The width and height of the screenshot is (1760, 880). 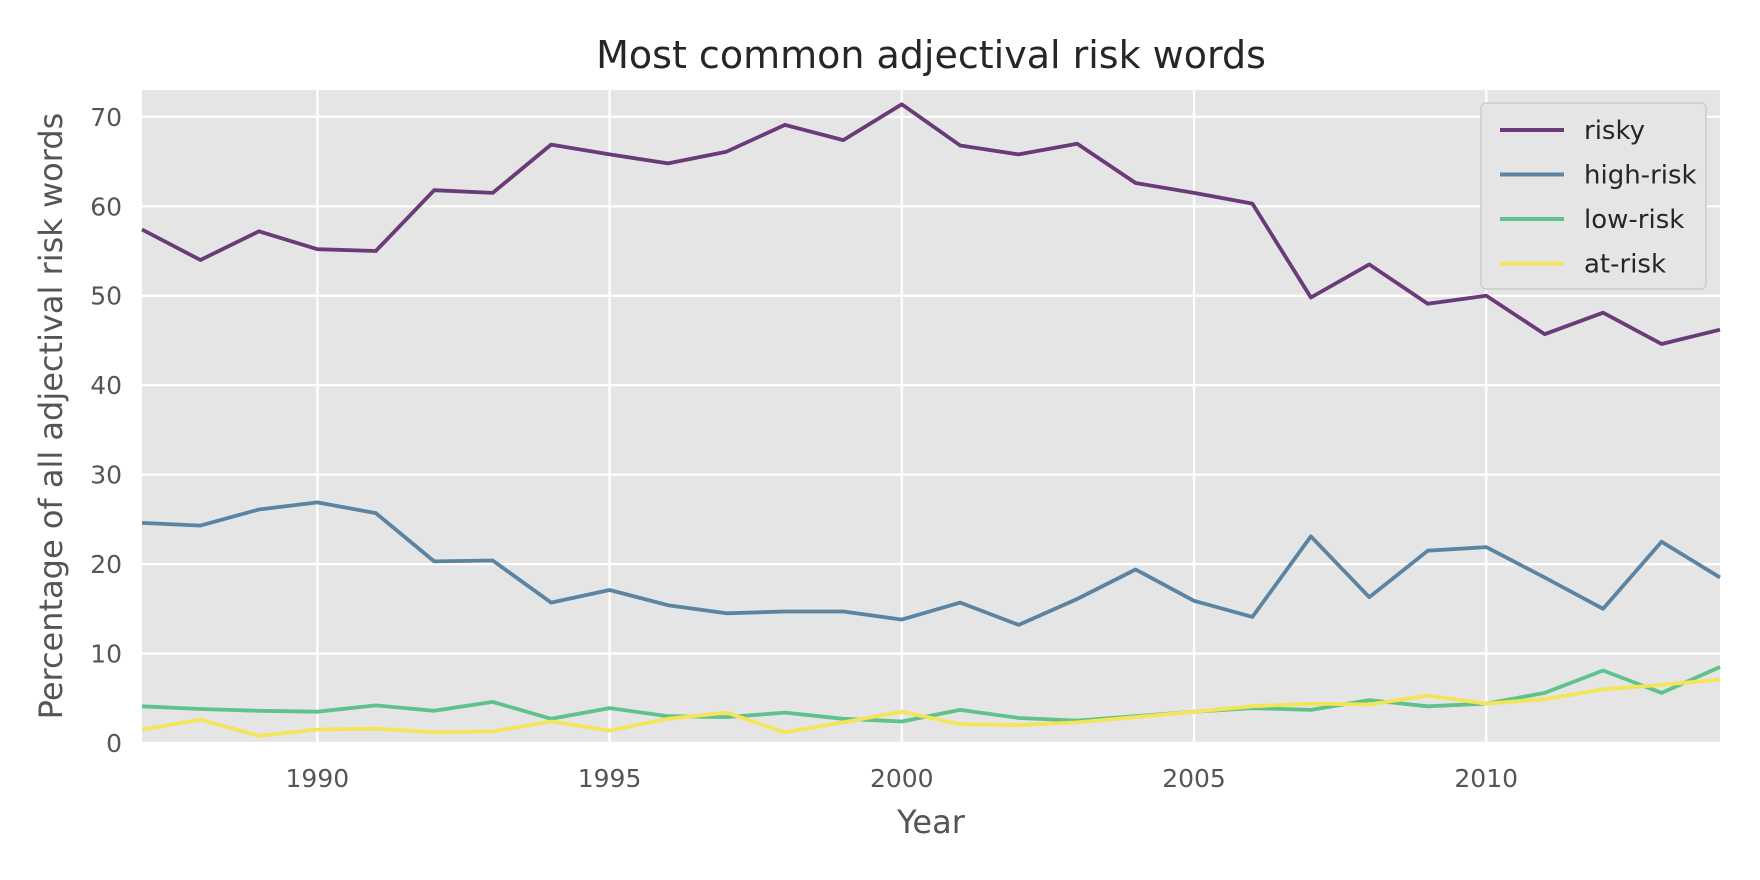 I want to click on legend: risky high-risk low-risk at-risk, so click(x=1593, y=196).